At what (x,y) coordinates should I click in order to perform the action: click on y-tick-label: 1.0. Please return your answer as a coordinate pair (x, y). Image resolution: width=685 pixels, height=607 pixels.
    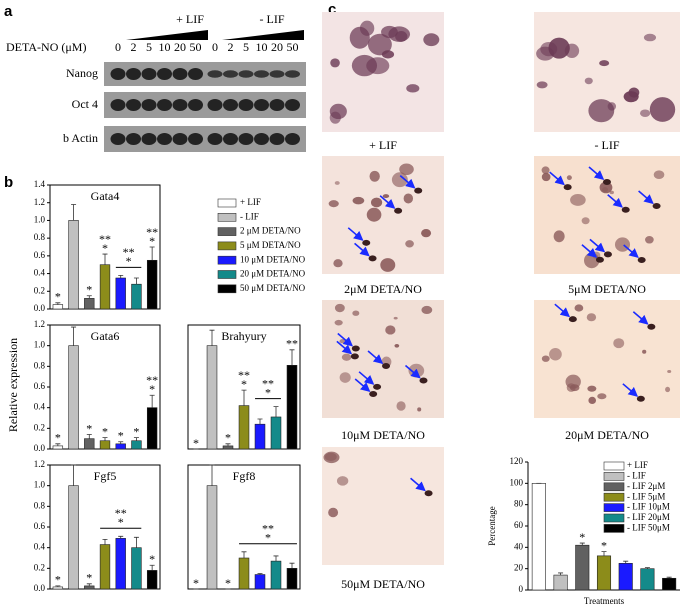
    Looking at the image, I should click on (40, 485).